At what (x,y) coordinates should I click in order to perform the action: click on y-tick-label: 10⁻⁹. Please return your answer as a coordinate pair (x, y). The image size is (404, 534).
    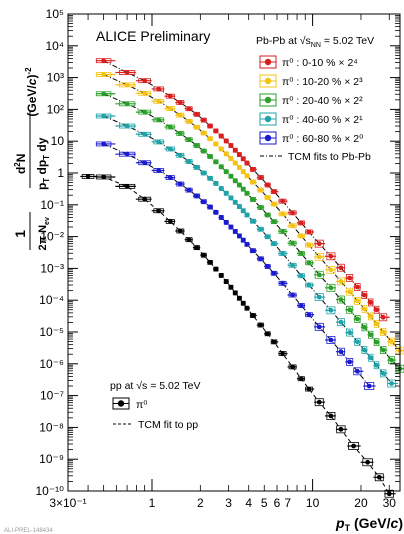
    Looking at the image, I should click on (51, 459).